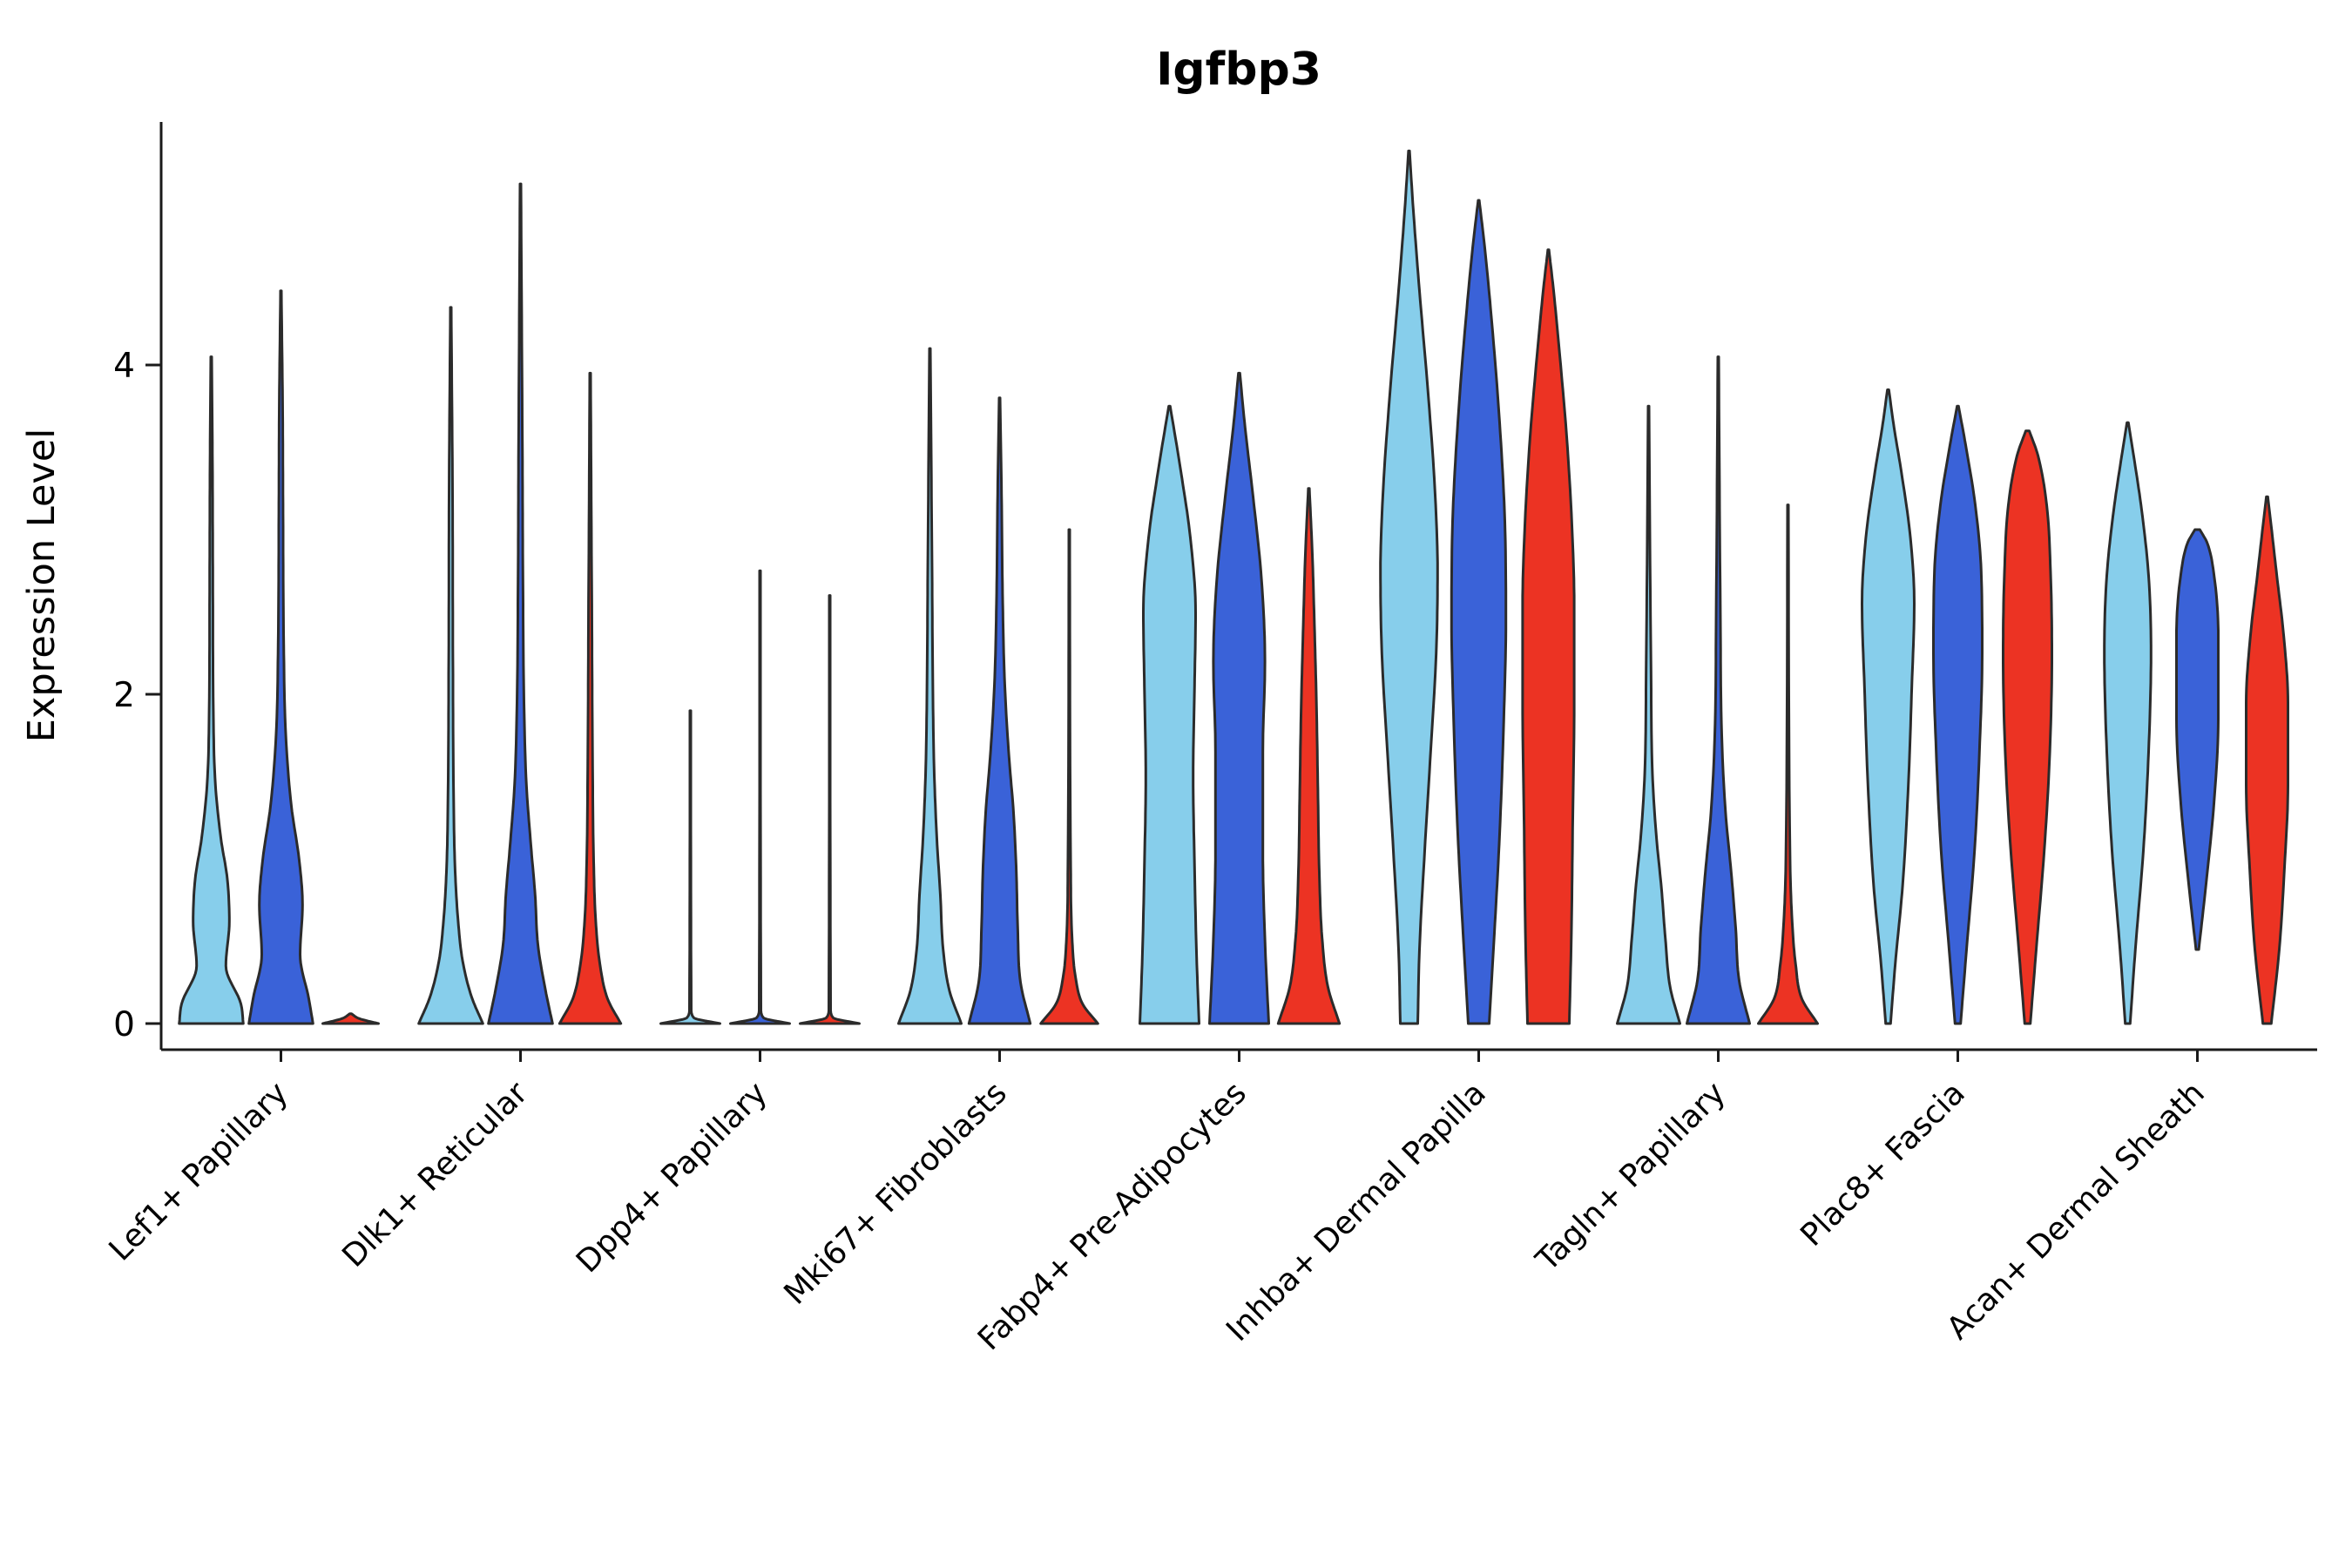 The image size is (2352, 1568). What do you see at coordinates (672, 1177) in the screenshot?
I see `x-tick-label: Dpp4+ Papillary` at bounding box center [672, 1177].